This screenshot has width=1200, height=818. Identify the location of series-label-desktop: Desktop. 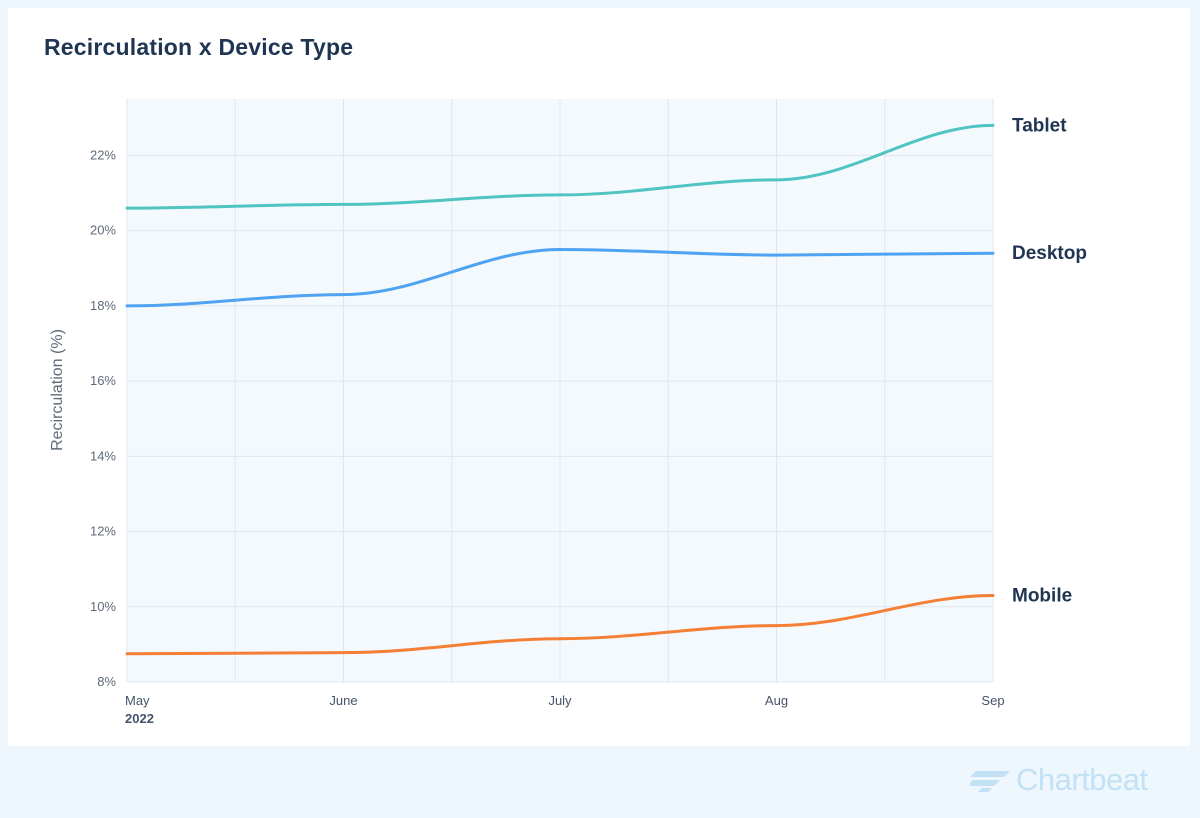
(1049, 253).